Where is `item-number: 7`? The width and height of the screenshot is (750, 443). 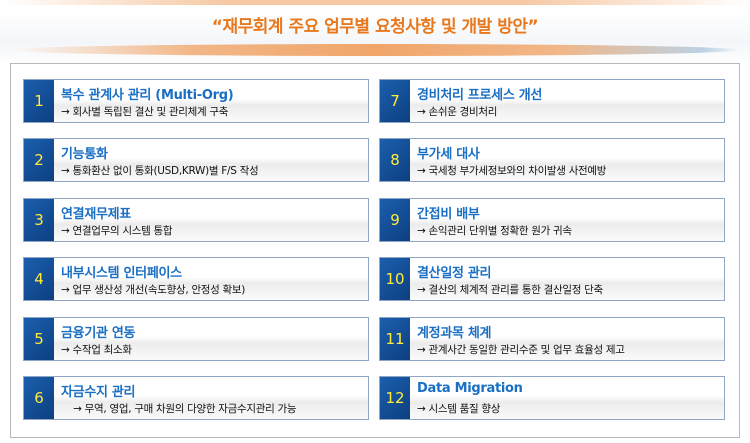 item-number: 7 is located at coordinates (395, 101).